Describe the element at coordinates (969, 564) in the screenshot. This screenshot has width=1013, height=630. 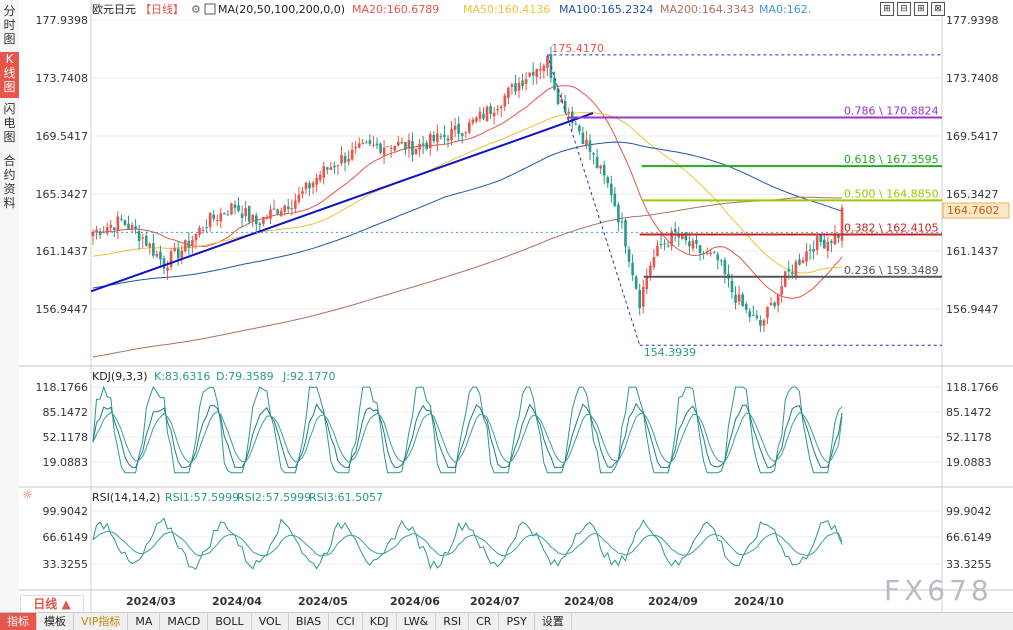
I see `rsi-tick: 33.3255` at that location.